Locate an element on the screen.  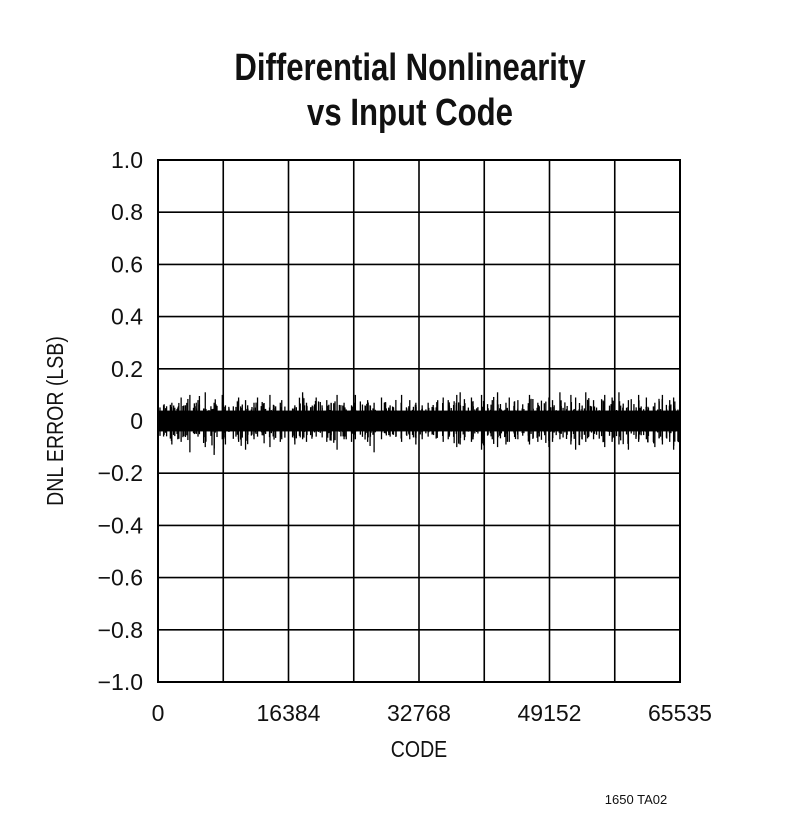
x-tick-labels: 0 16384 32768 49152 65535 is located at coordinates (432, 713).